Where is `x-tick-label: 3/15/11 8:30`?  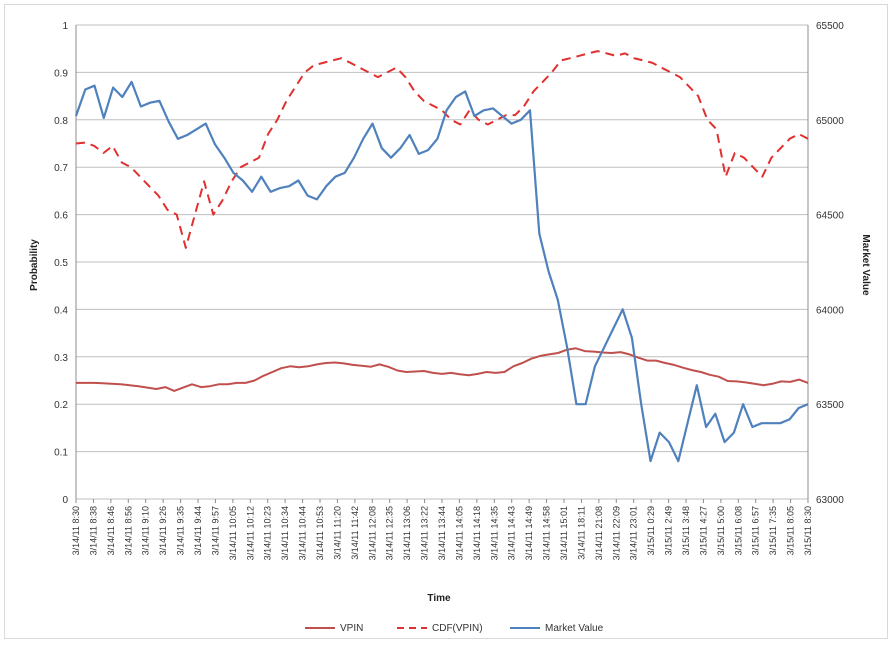 x-tick-label: 3/15/11 8:30 is located at coordinates (808, 530).